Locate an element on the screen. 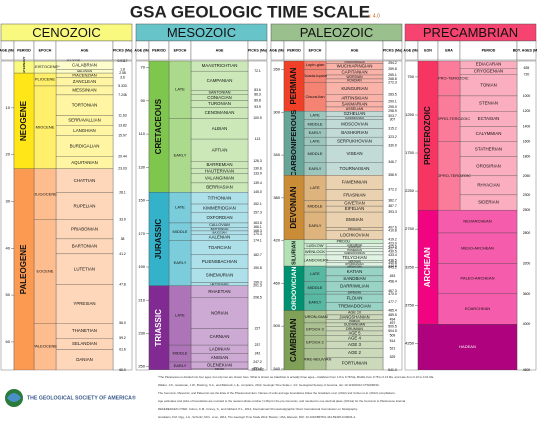 This screenshot has width=537, height=435. unit-1-label: PERMIAN is located at coordinates (293, 85).